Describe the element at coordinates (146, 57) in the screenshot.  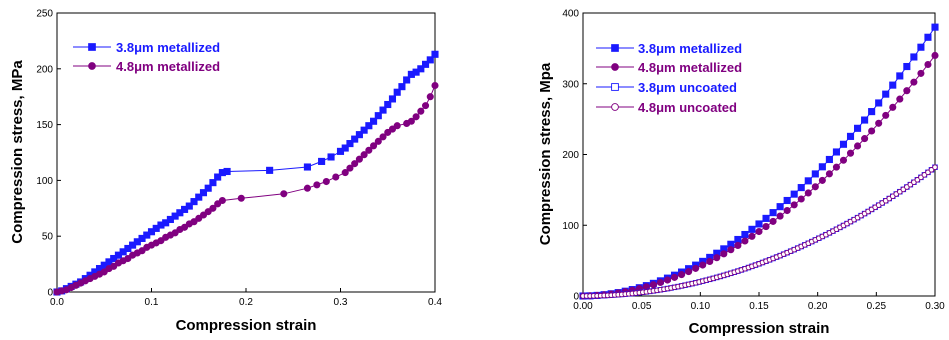
I see `chart-left-legend: 3.8μm metallized 4.8μm metallized` at that location.